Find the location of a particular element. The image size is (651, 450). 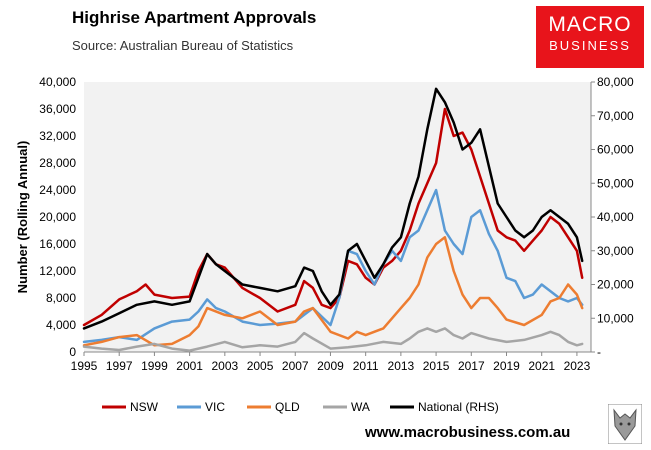

x-tick-label: 2017 is located at coordinates (471, 366).